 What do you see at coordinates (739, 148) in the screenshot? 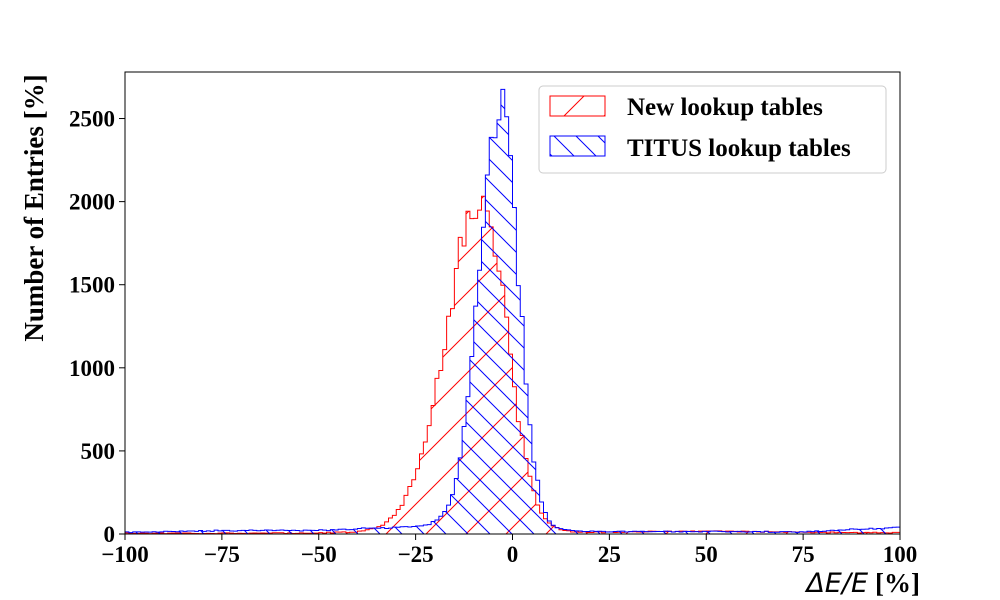
I see `legend-label-titus: TITUS lookup tables` at bounding box center [739, 148].